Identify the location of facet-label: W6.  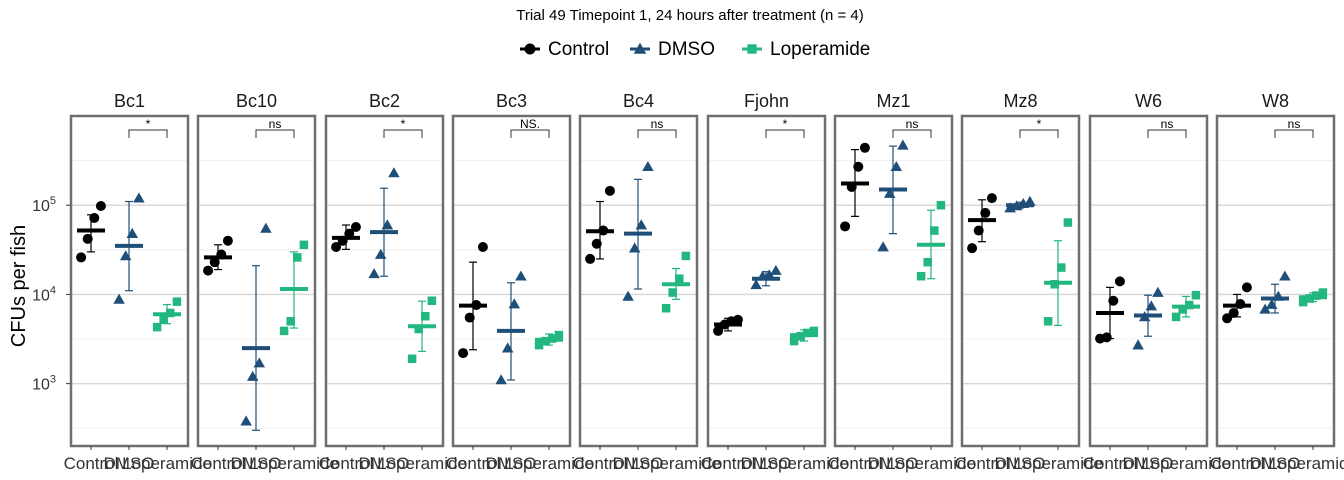
(1148, 101).